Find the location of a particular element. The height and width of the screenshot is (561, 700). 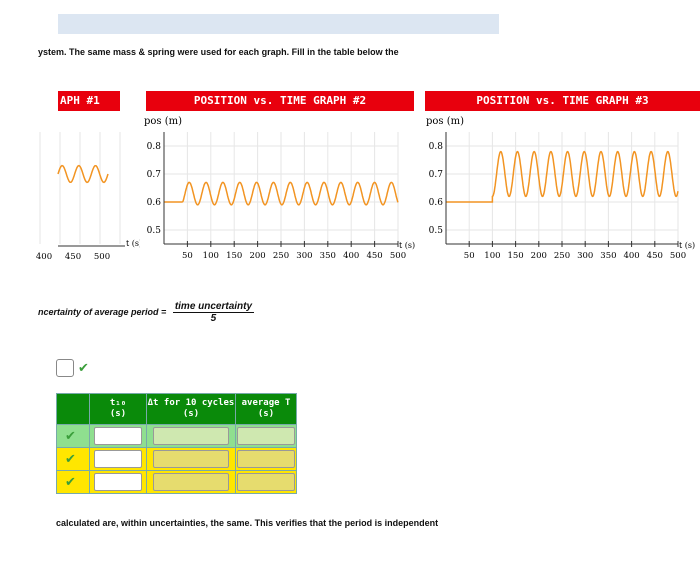

g1-x-tick-label: 450 is located at coordinates (73, 257).